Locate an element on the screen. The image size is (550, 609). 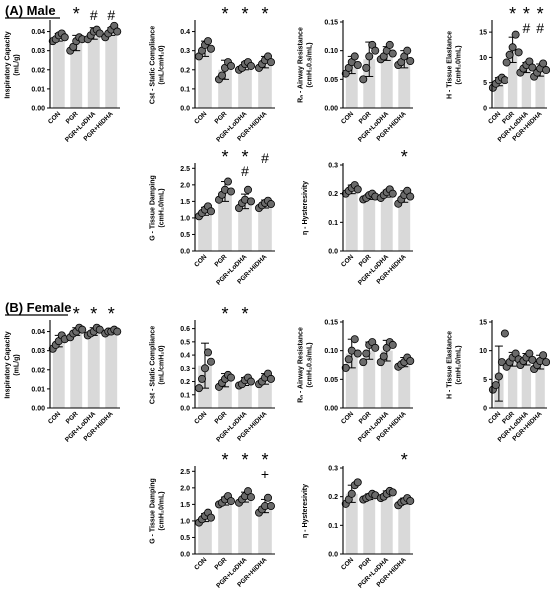
y-tick-label: 0 is located at coordinates (485, 109).